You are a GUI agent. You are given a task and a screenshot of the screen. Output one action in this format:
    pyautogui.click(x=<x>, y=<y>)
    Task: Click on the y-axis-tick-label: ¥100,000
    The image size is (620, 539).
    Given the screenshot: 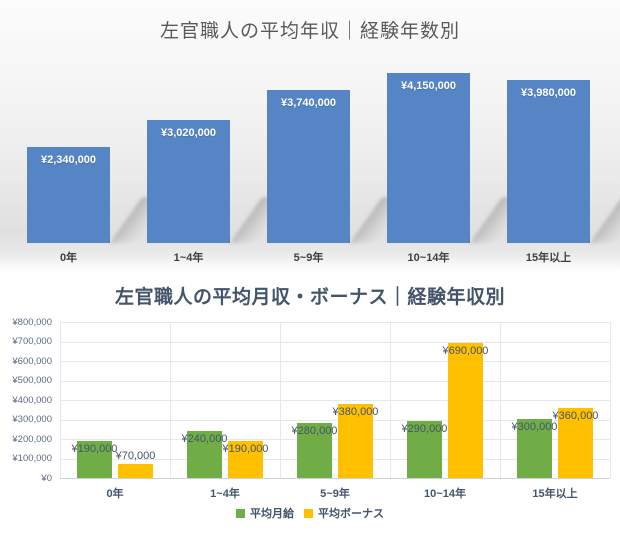 What is the action you would take?
    pyautogui.click(x=32, y=458)
    